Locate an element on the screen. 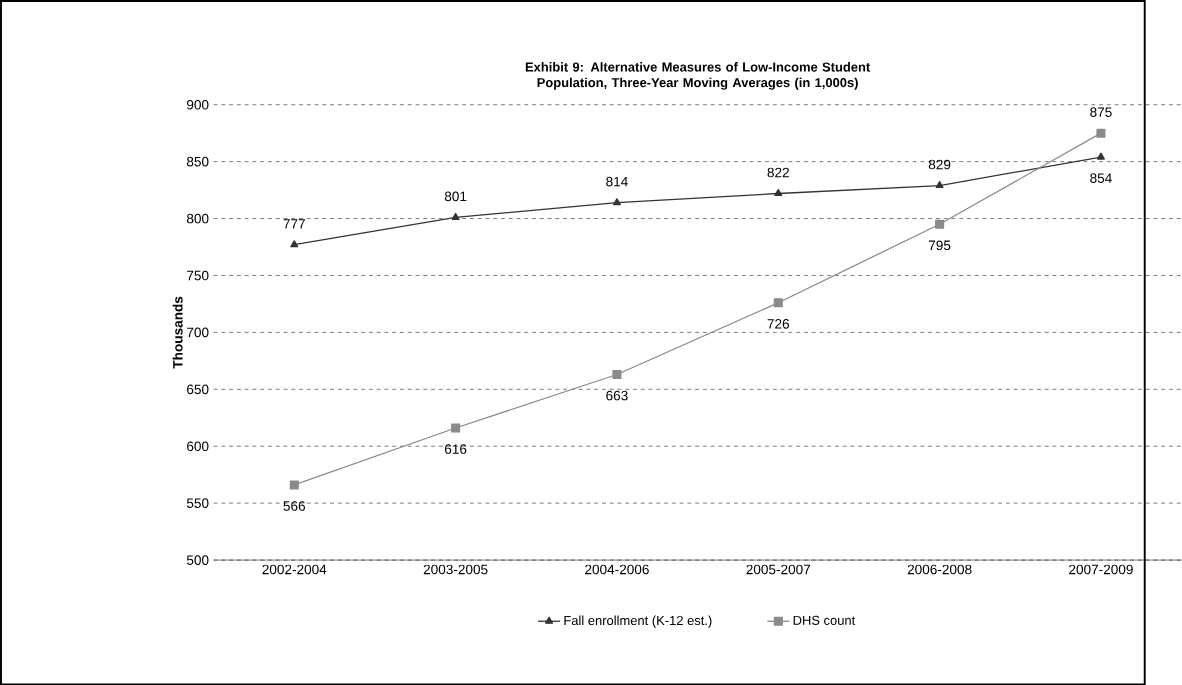  x-tick-label: 2007-2009 is located at coordinates (1101, 569).